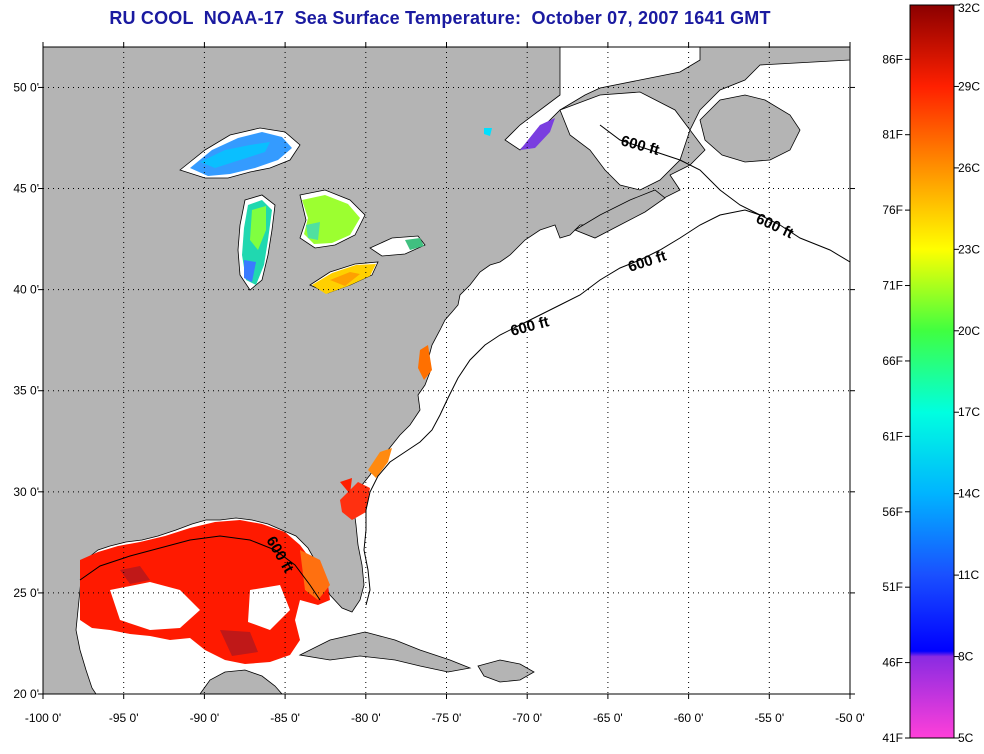 The height and width of the screenshot is (754, 984). What do you see at coordinates (892, 738) in the screenshot?
I see `colorbar-label-f: 41F` at bounding box center [892, 738].